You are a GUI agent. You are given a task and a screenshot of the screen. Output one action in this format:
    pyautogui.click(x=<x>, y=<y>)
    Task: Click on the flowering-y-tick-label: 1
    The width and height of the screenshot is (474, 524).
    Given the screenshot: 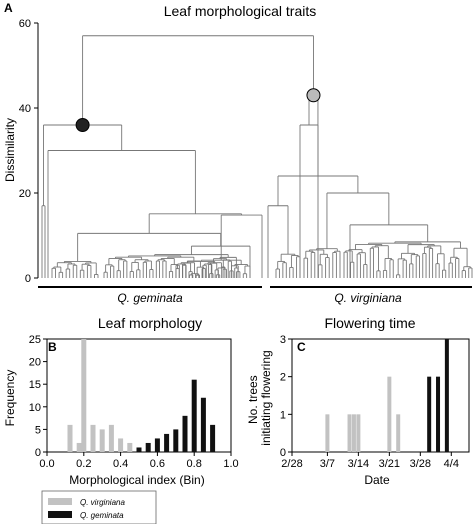 What is the action you would take?
    pyautogui.click(x=283, y=415)
    